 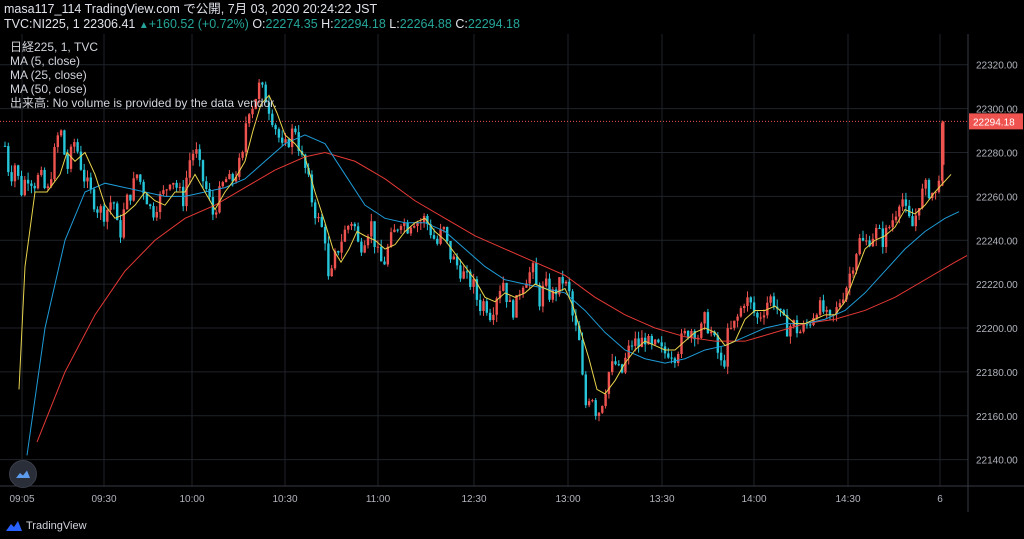 I want to click on last-price-tag-label: 22294.18, so click(x=994, y=122).